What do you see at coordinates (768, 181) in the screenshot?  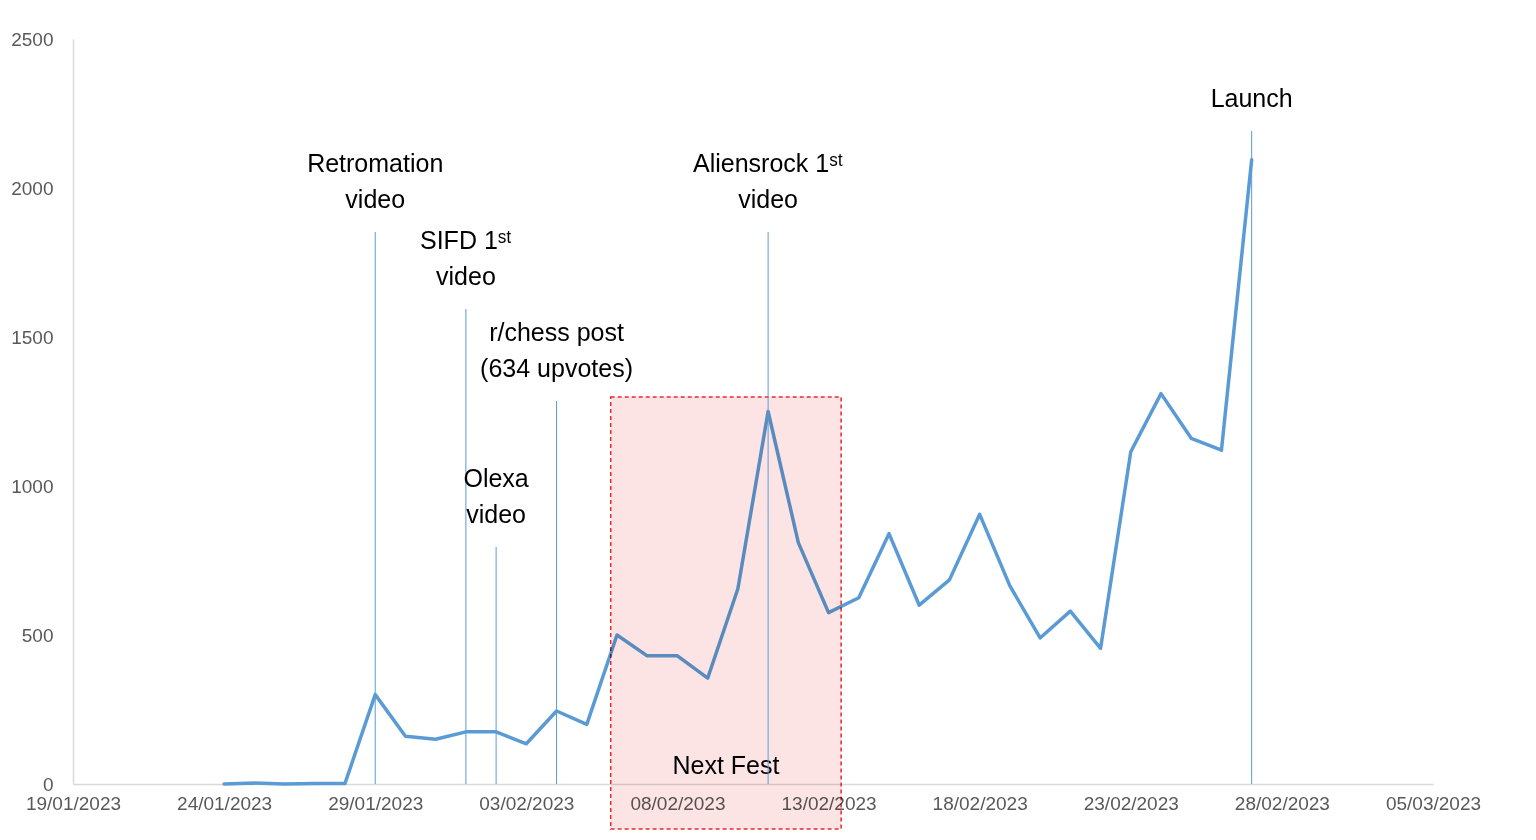 I see `ref-line-label: Aliensrock 1ˢᵗ video` at bounding box center [768, 181].